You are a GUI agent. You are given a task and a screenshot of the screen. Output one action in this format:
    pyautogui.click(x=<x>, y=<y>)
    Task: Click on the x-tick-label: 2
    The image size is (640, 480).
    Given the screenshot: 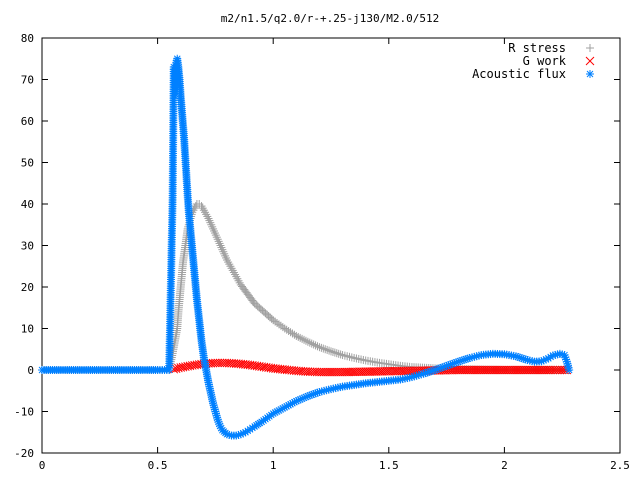 What is the action you would take?
    pyautogui.click(x=504, y=465)
    